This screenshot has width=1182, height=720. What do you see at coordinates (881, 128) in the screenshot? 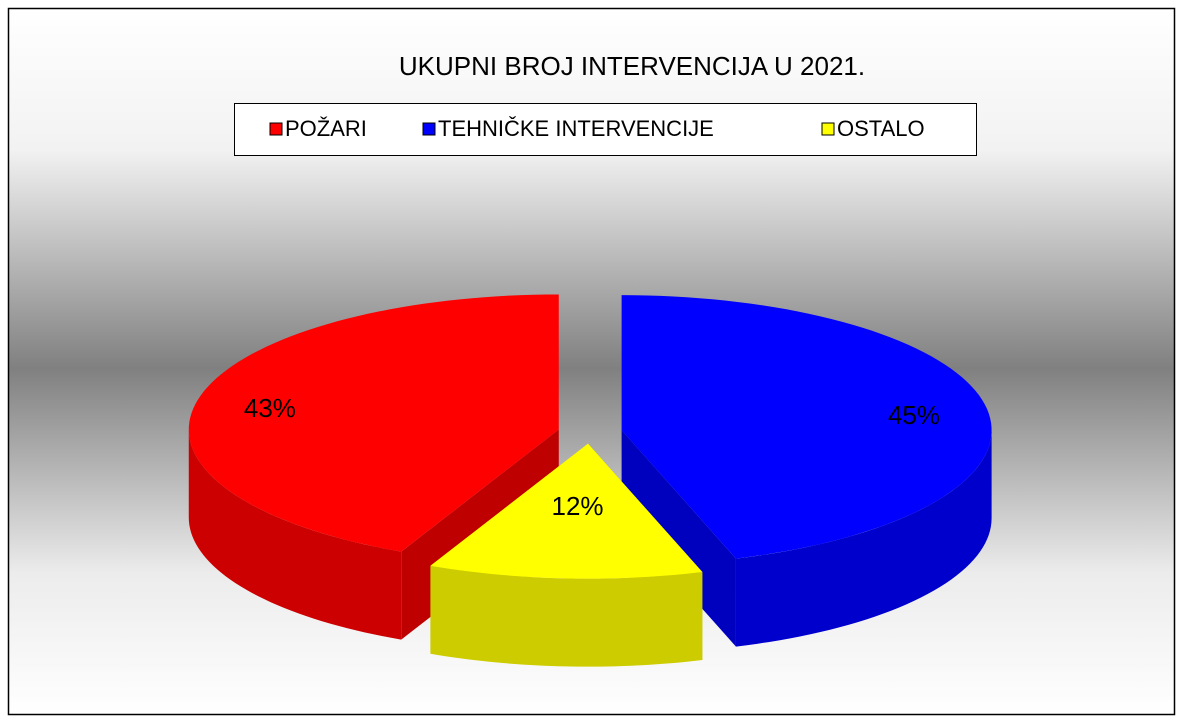
I see `legend-label: OSTALO` at bounding box center [881, 128].